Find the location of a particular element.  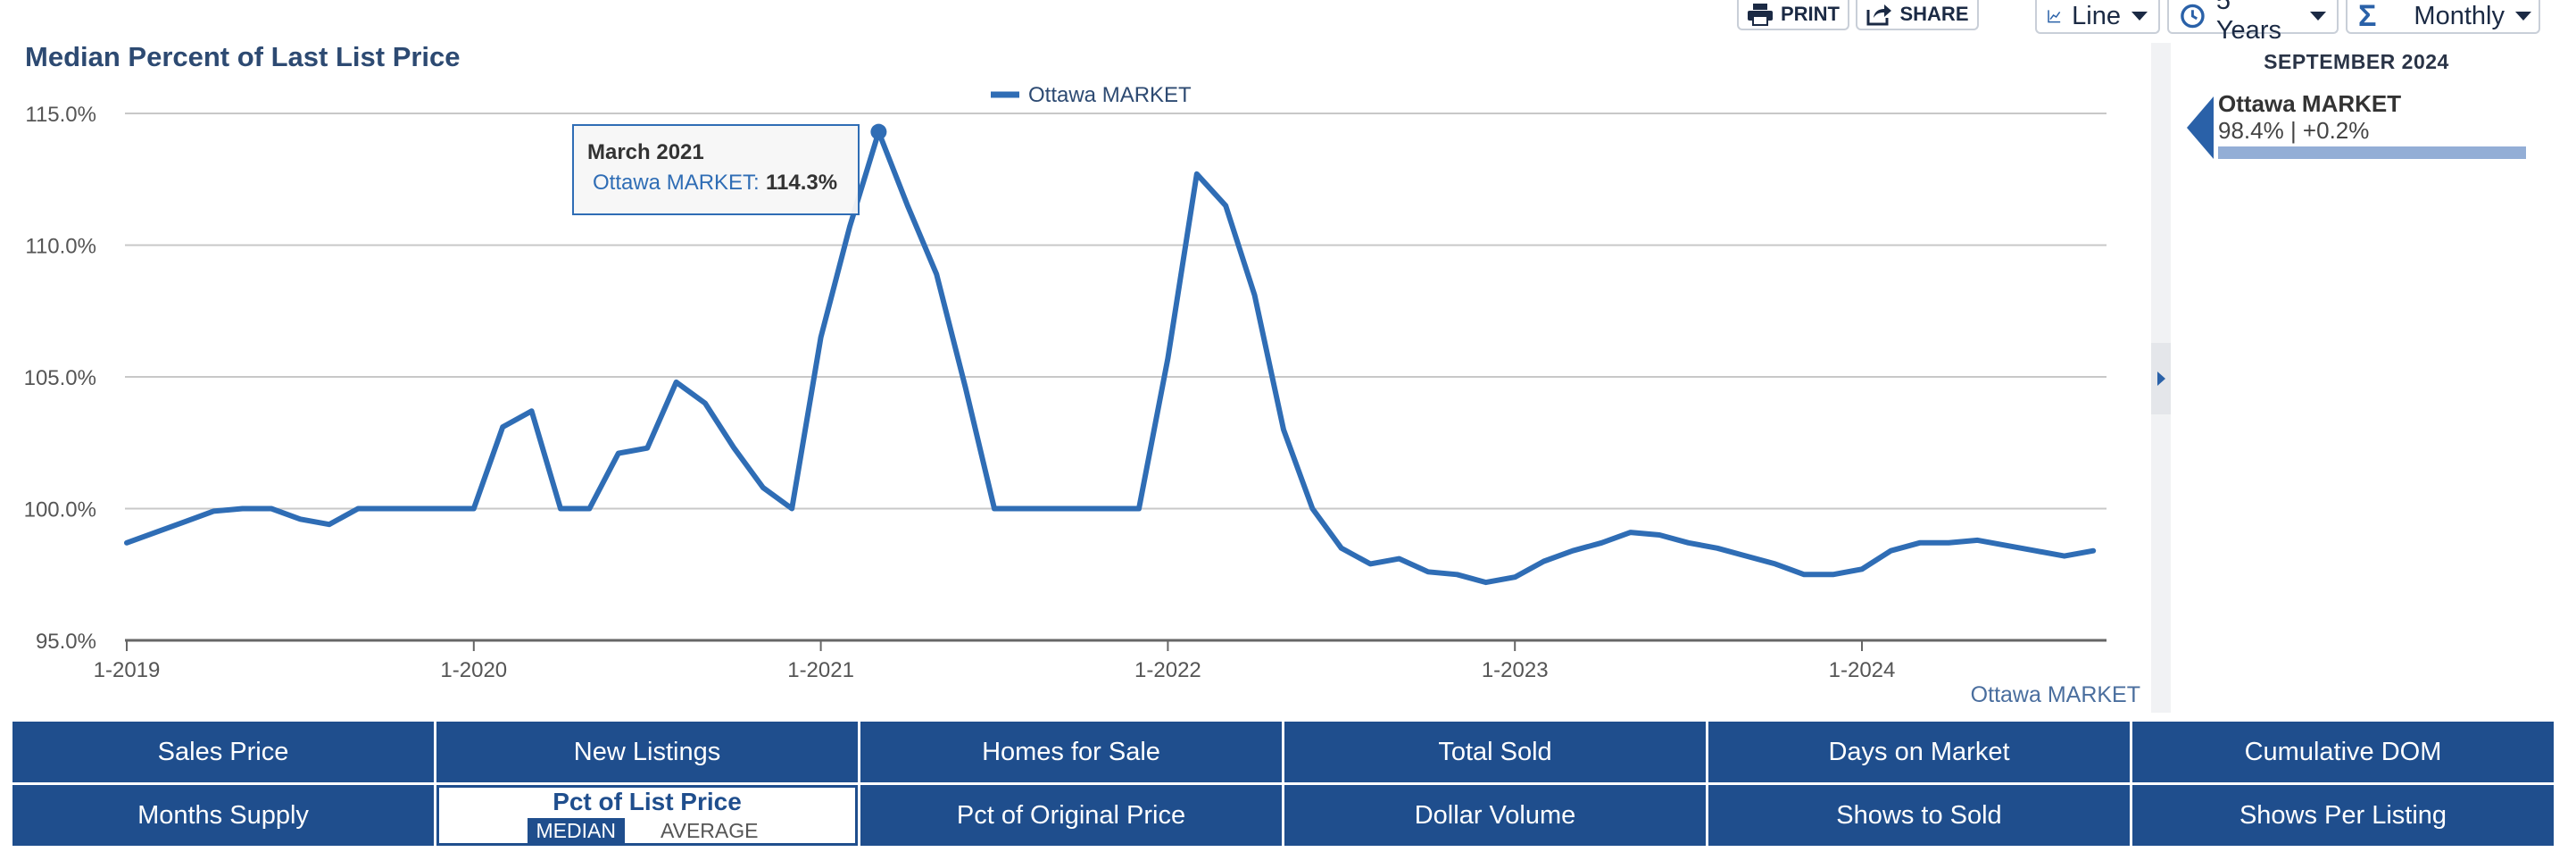

tab-label: Days on Market is located at coordinates (1919, 751).